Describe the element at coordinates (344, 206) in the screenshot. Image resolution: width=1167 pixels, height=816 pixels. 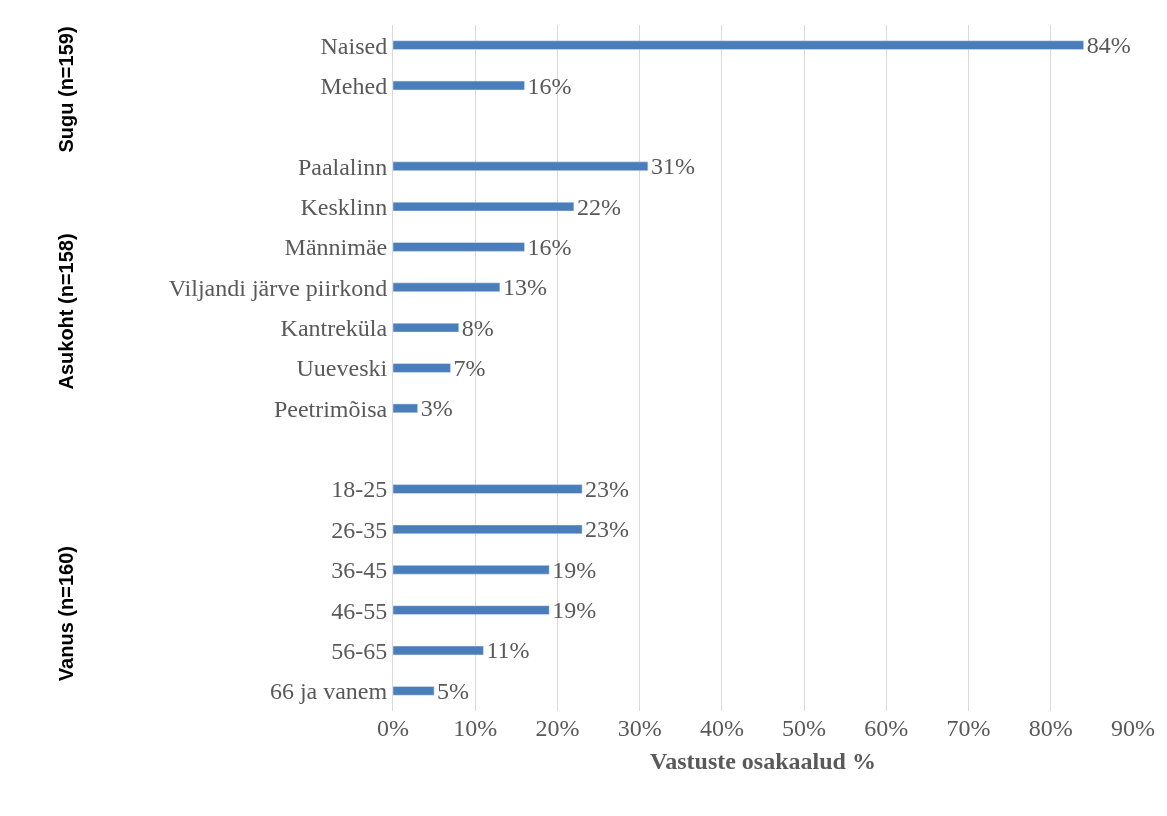
I see `y-tick-label: Kesklinn` at that location.